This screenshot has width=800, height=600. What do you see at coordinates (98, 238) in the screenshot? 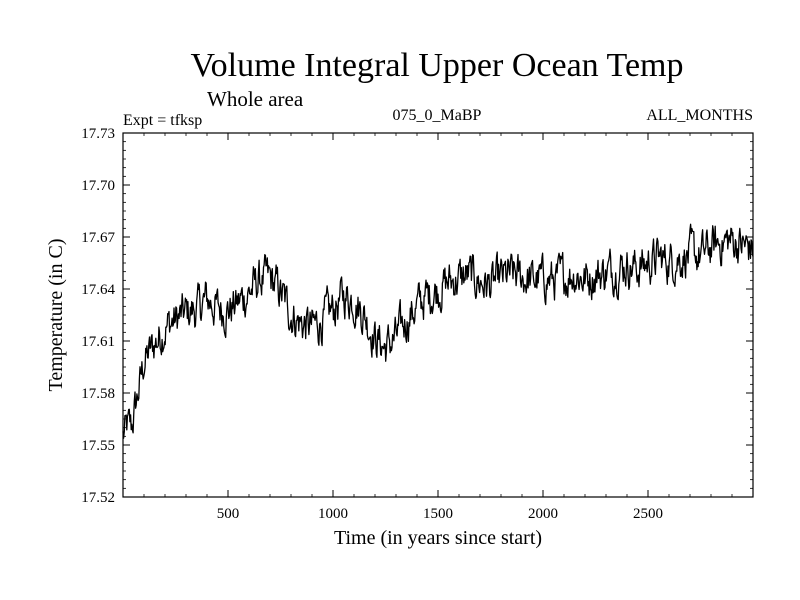
I see `y-tick-label: 17.67` at bounding box center [98, 238].